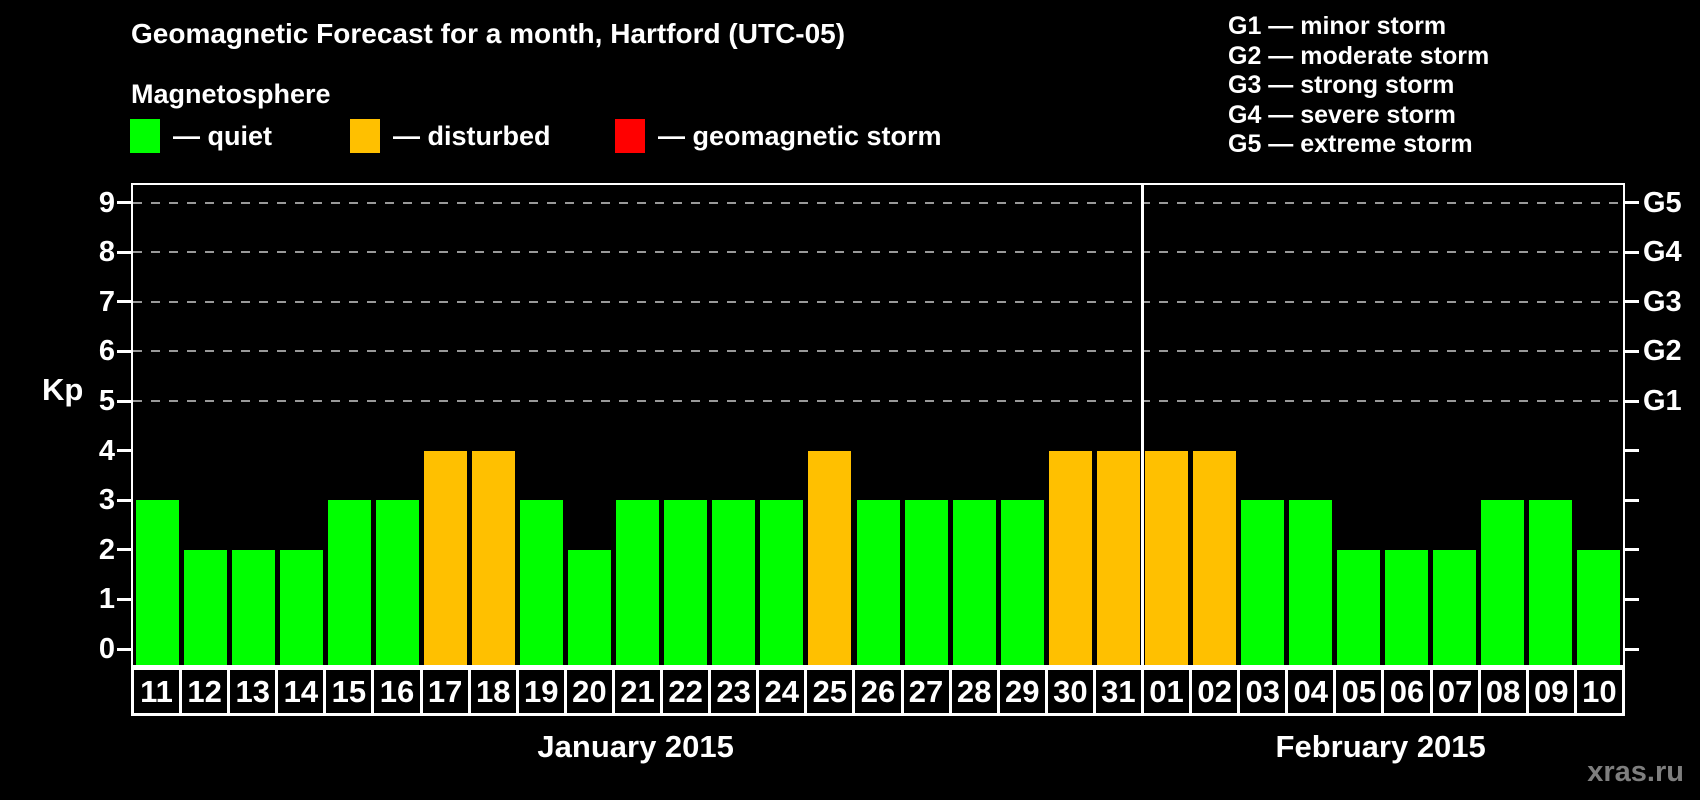 The width and height of the screenshot is (1700, 800). What do you see at coordinates (686, 691) in the screenshot?
I see `date-cell-22: 22` at bounding box center [686, 691].